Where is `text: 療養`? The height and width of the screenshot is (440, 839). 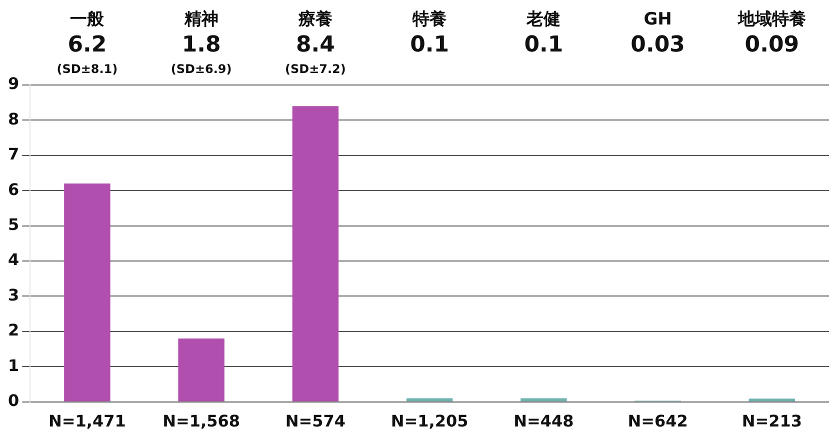
text: 療養 is located at coordinates (314, 19).